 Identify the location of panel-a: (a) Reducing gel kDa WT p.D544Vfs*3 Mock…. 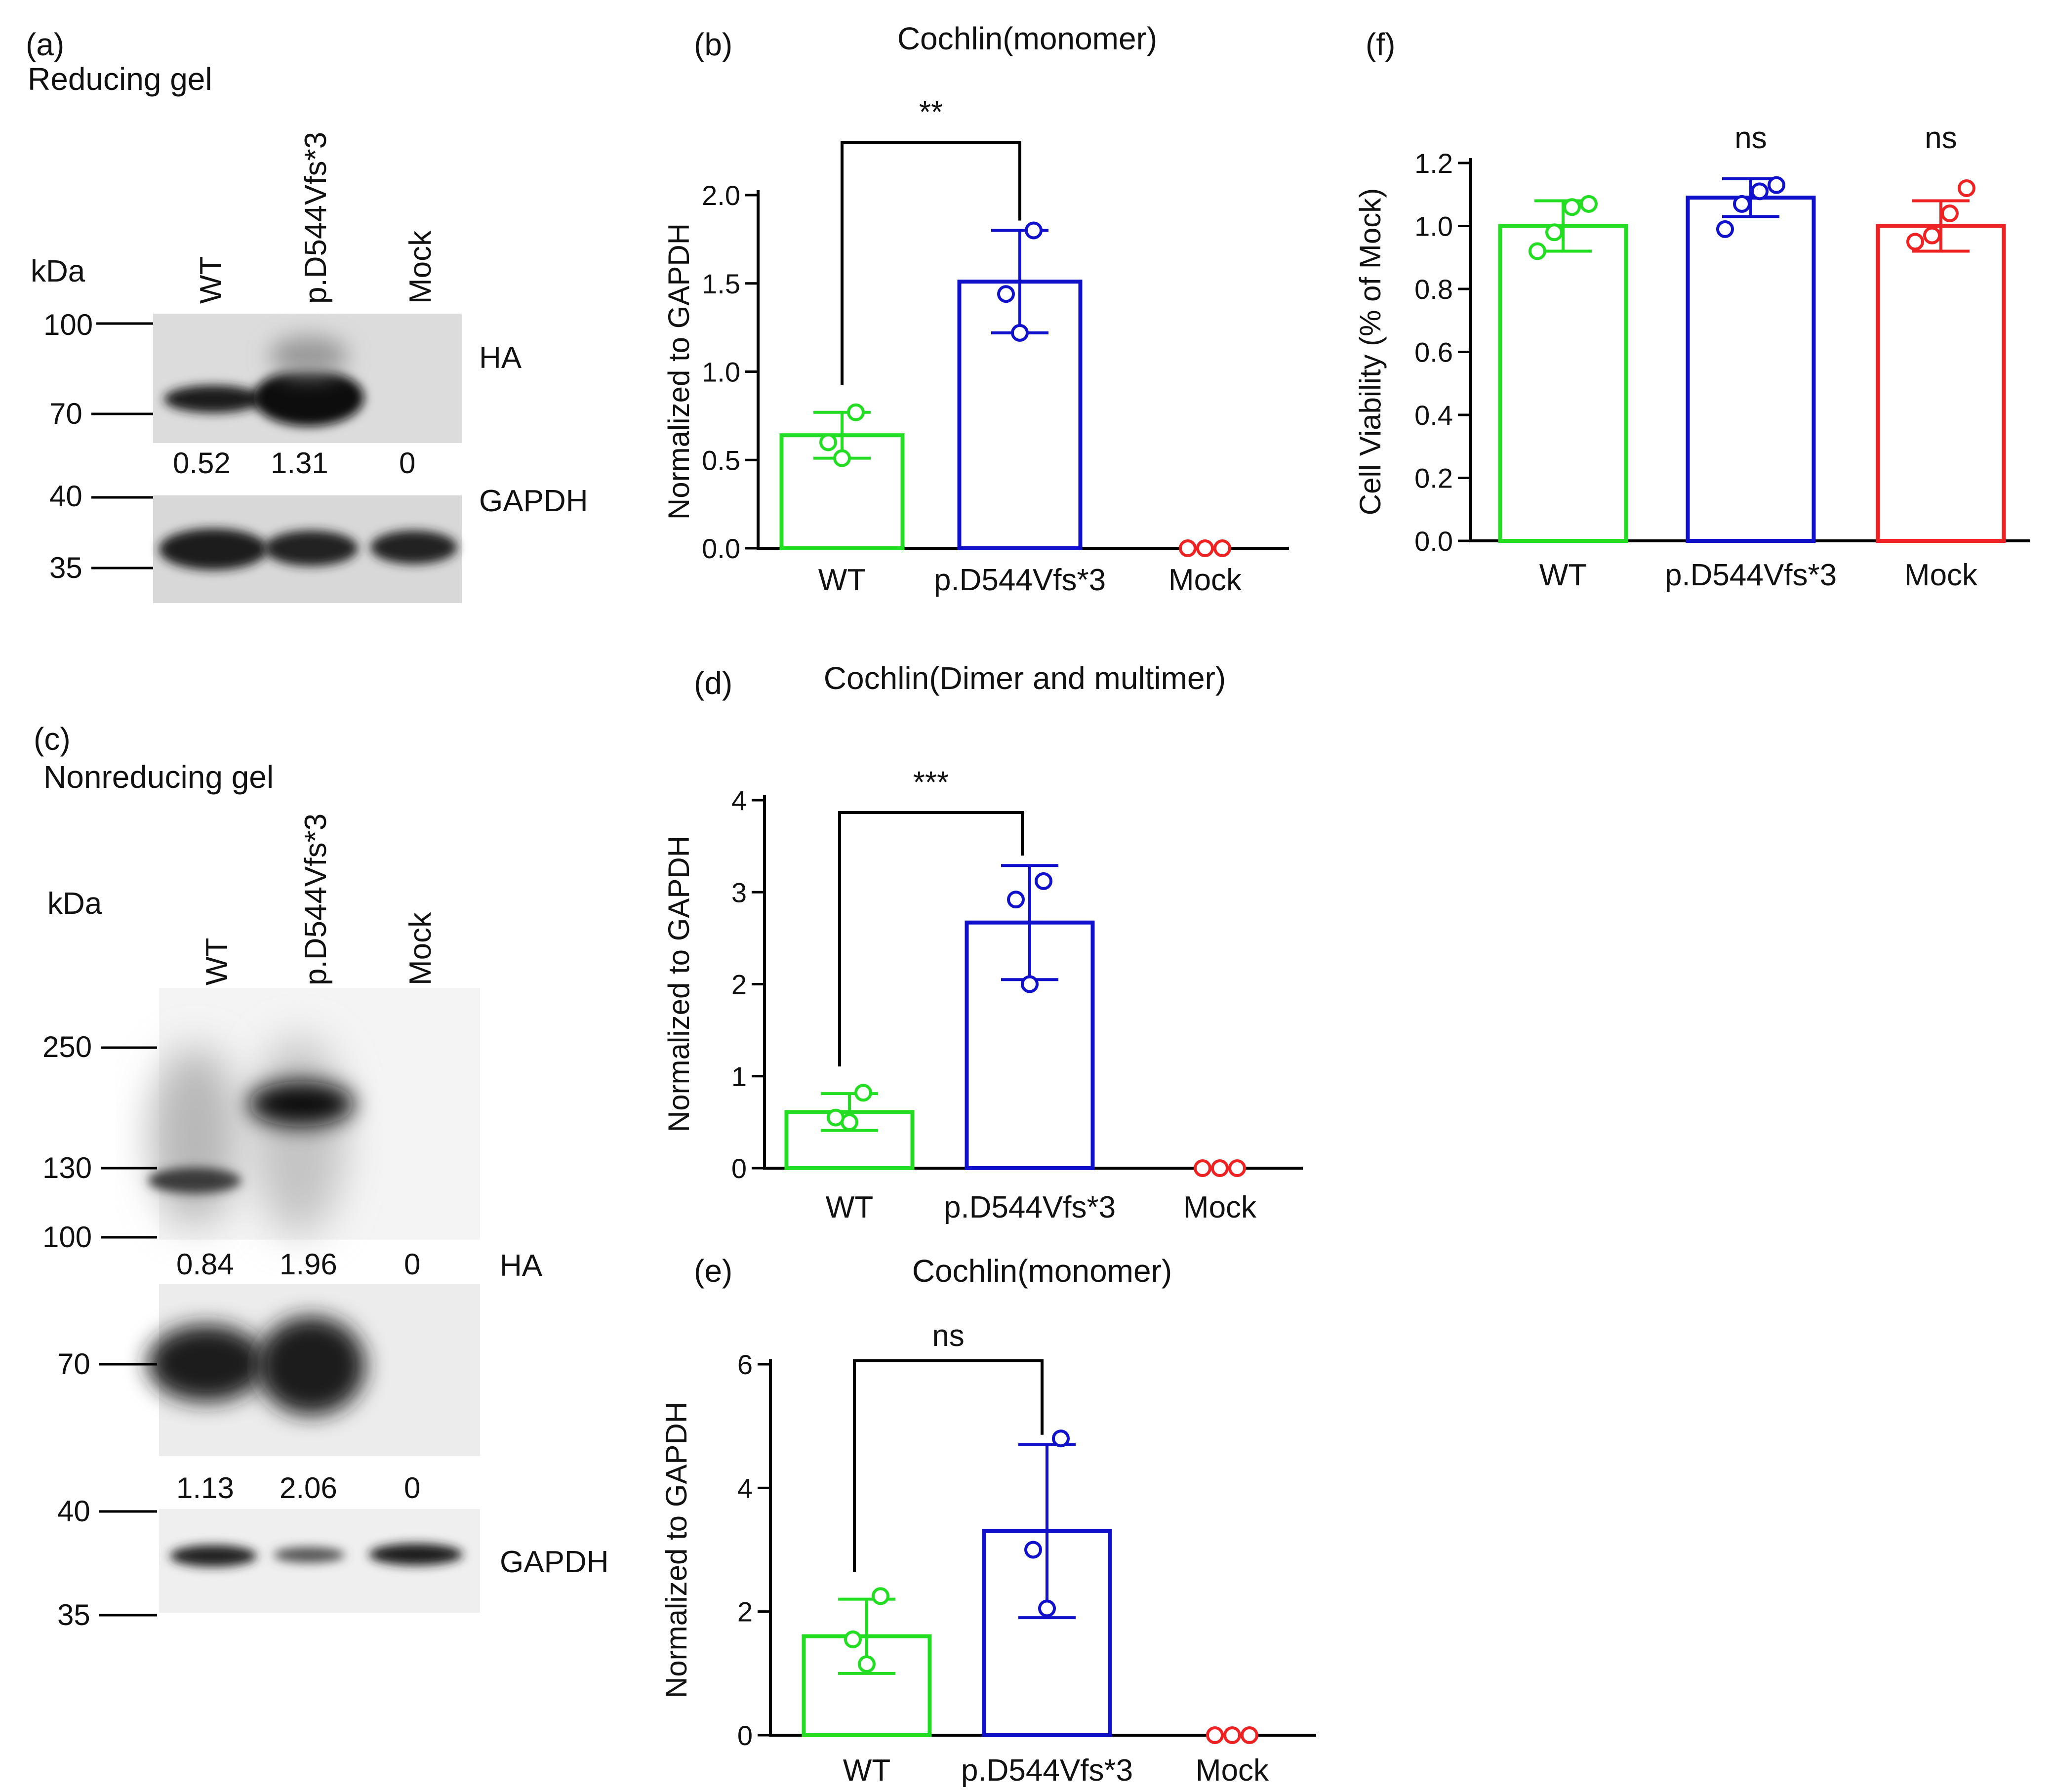
(307, 315).